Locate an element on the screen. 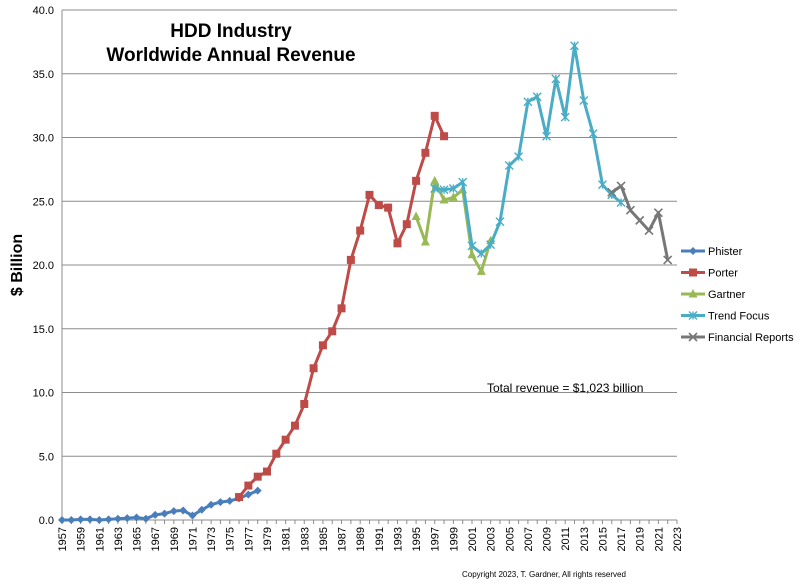 This screenshot has height=586, width=800. y-tick-label: 25.0 is located at coordinates (43, 202).